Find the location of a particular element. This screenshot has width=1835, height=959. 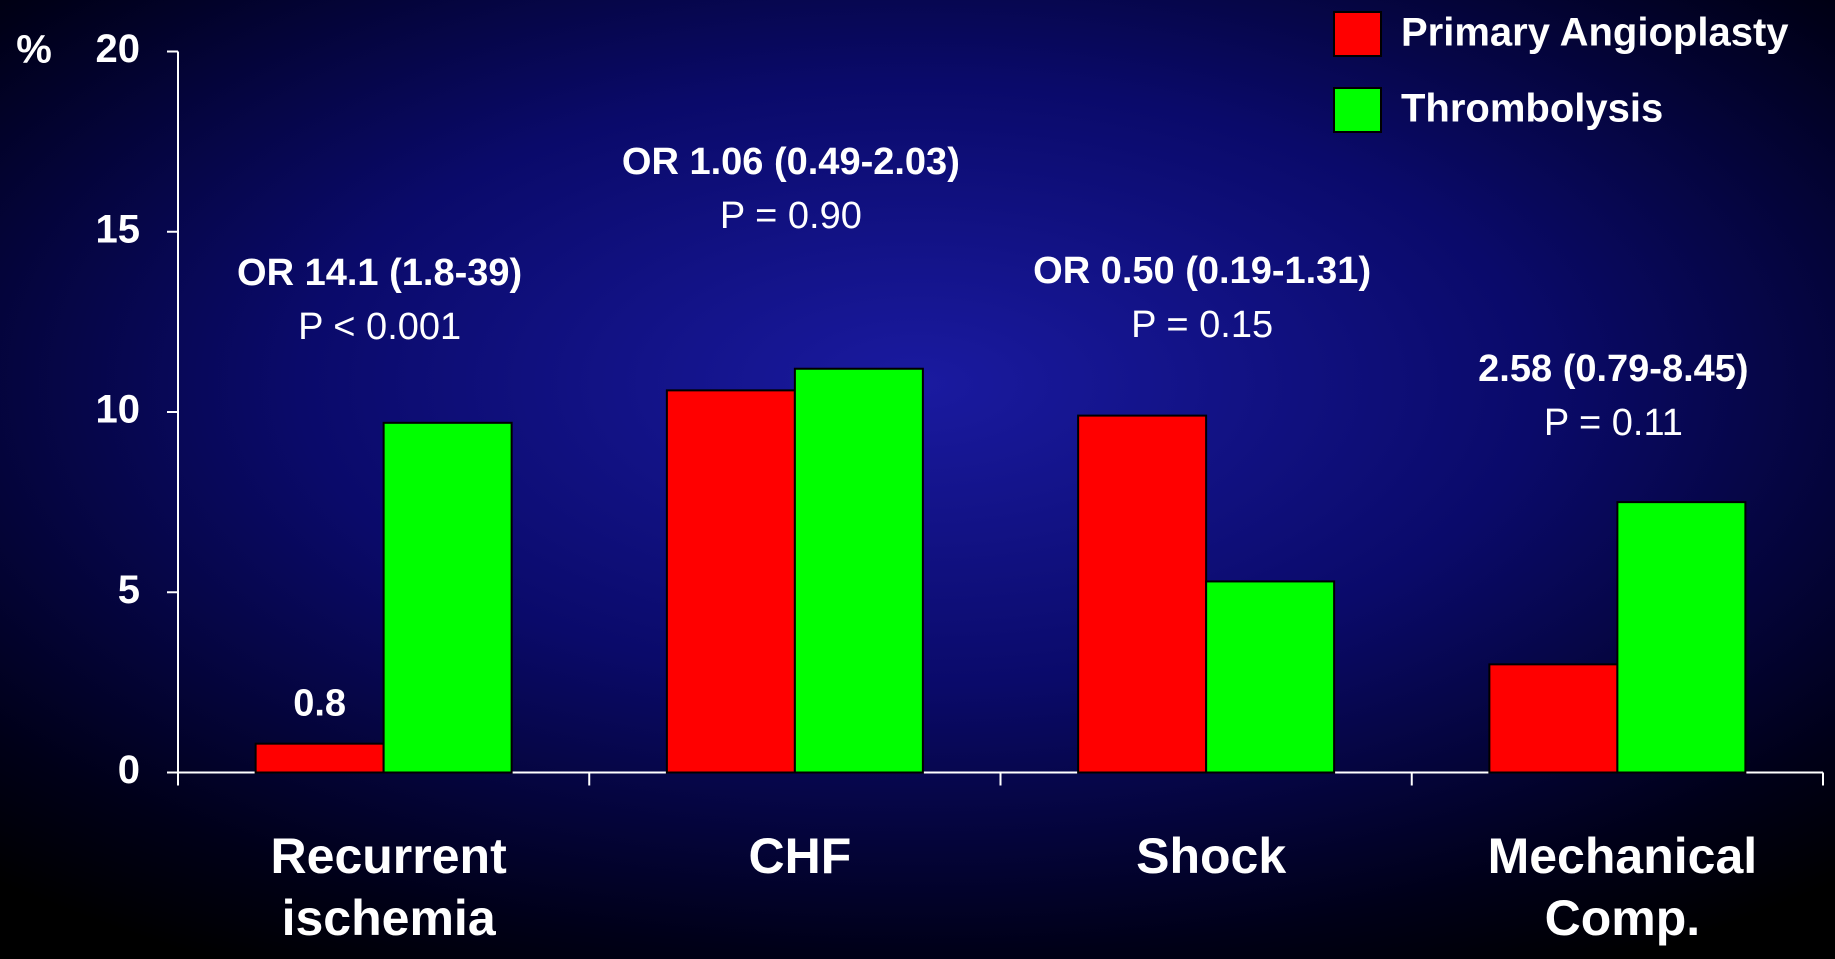

annotation-p: P = 0.11 is located at coordinates (1613, 423).